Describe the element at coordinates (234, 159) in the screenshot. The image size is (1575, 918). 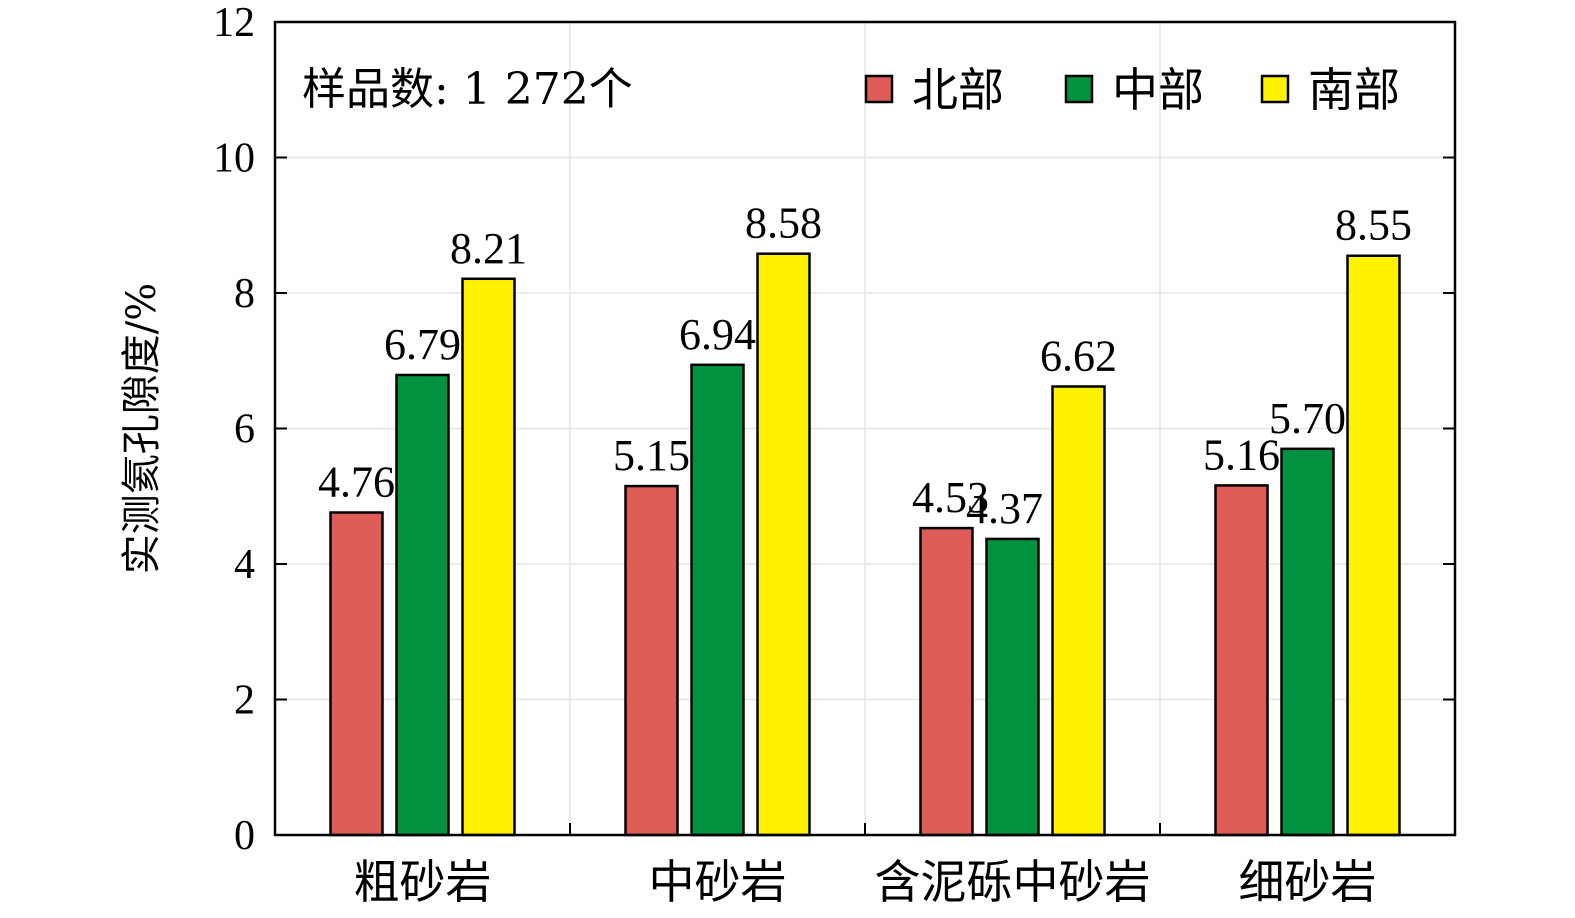
I see `y-tick-label: 10` at that location.